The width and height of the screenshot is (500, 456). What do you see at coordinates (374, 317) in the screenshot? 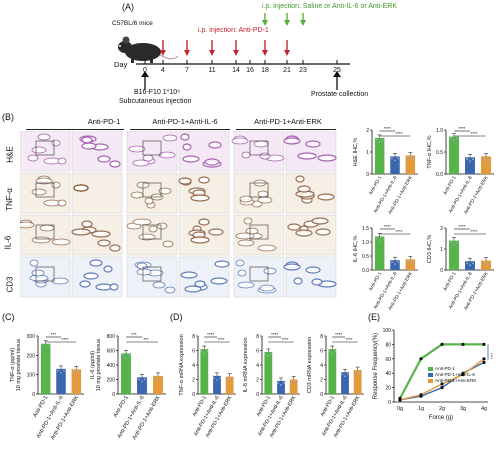
I see `panel-e-letter: (E)` at bounding box center [374, 317].